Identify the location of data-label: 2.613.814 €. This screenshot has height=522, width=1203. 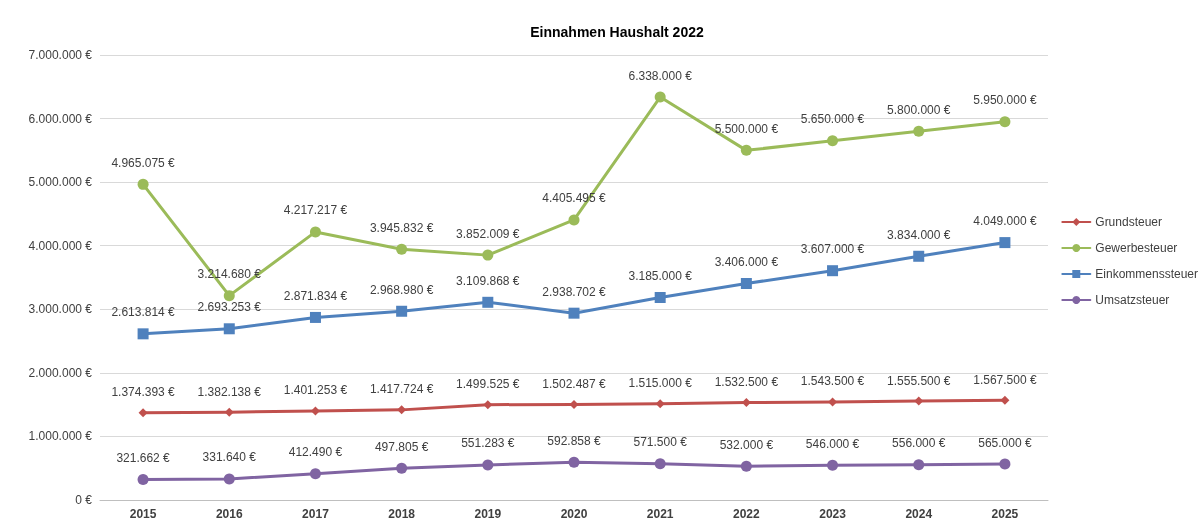
(143, 312).